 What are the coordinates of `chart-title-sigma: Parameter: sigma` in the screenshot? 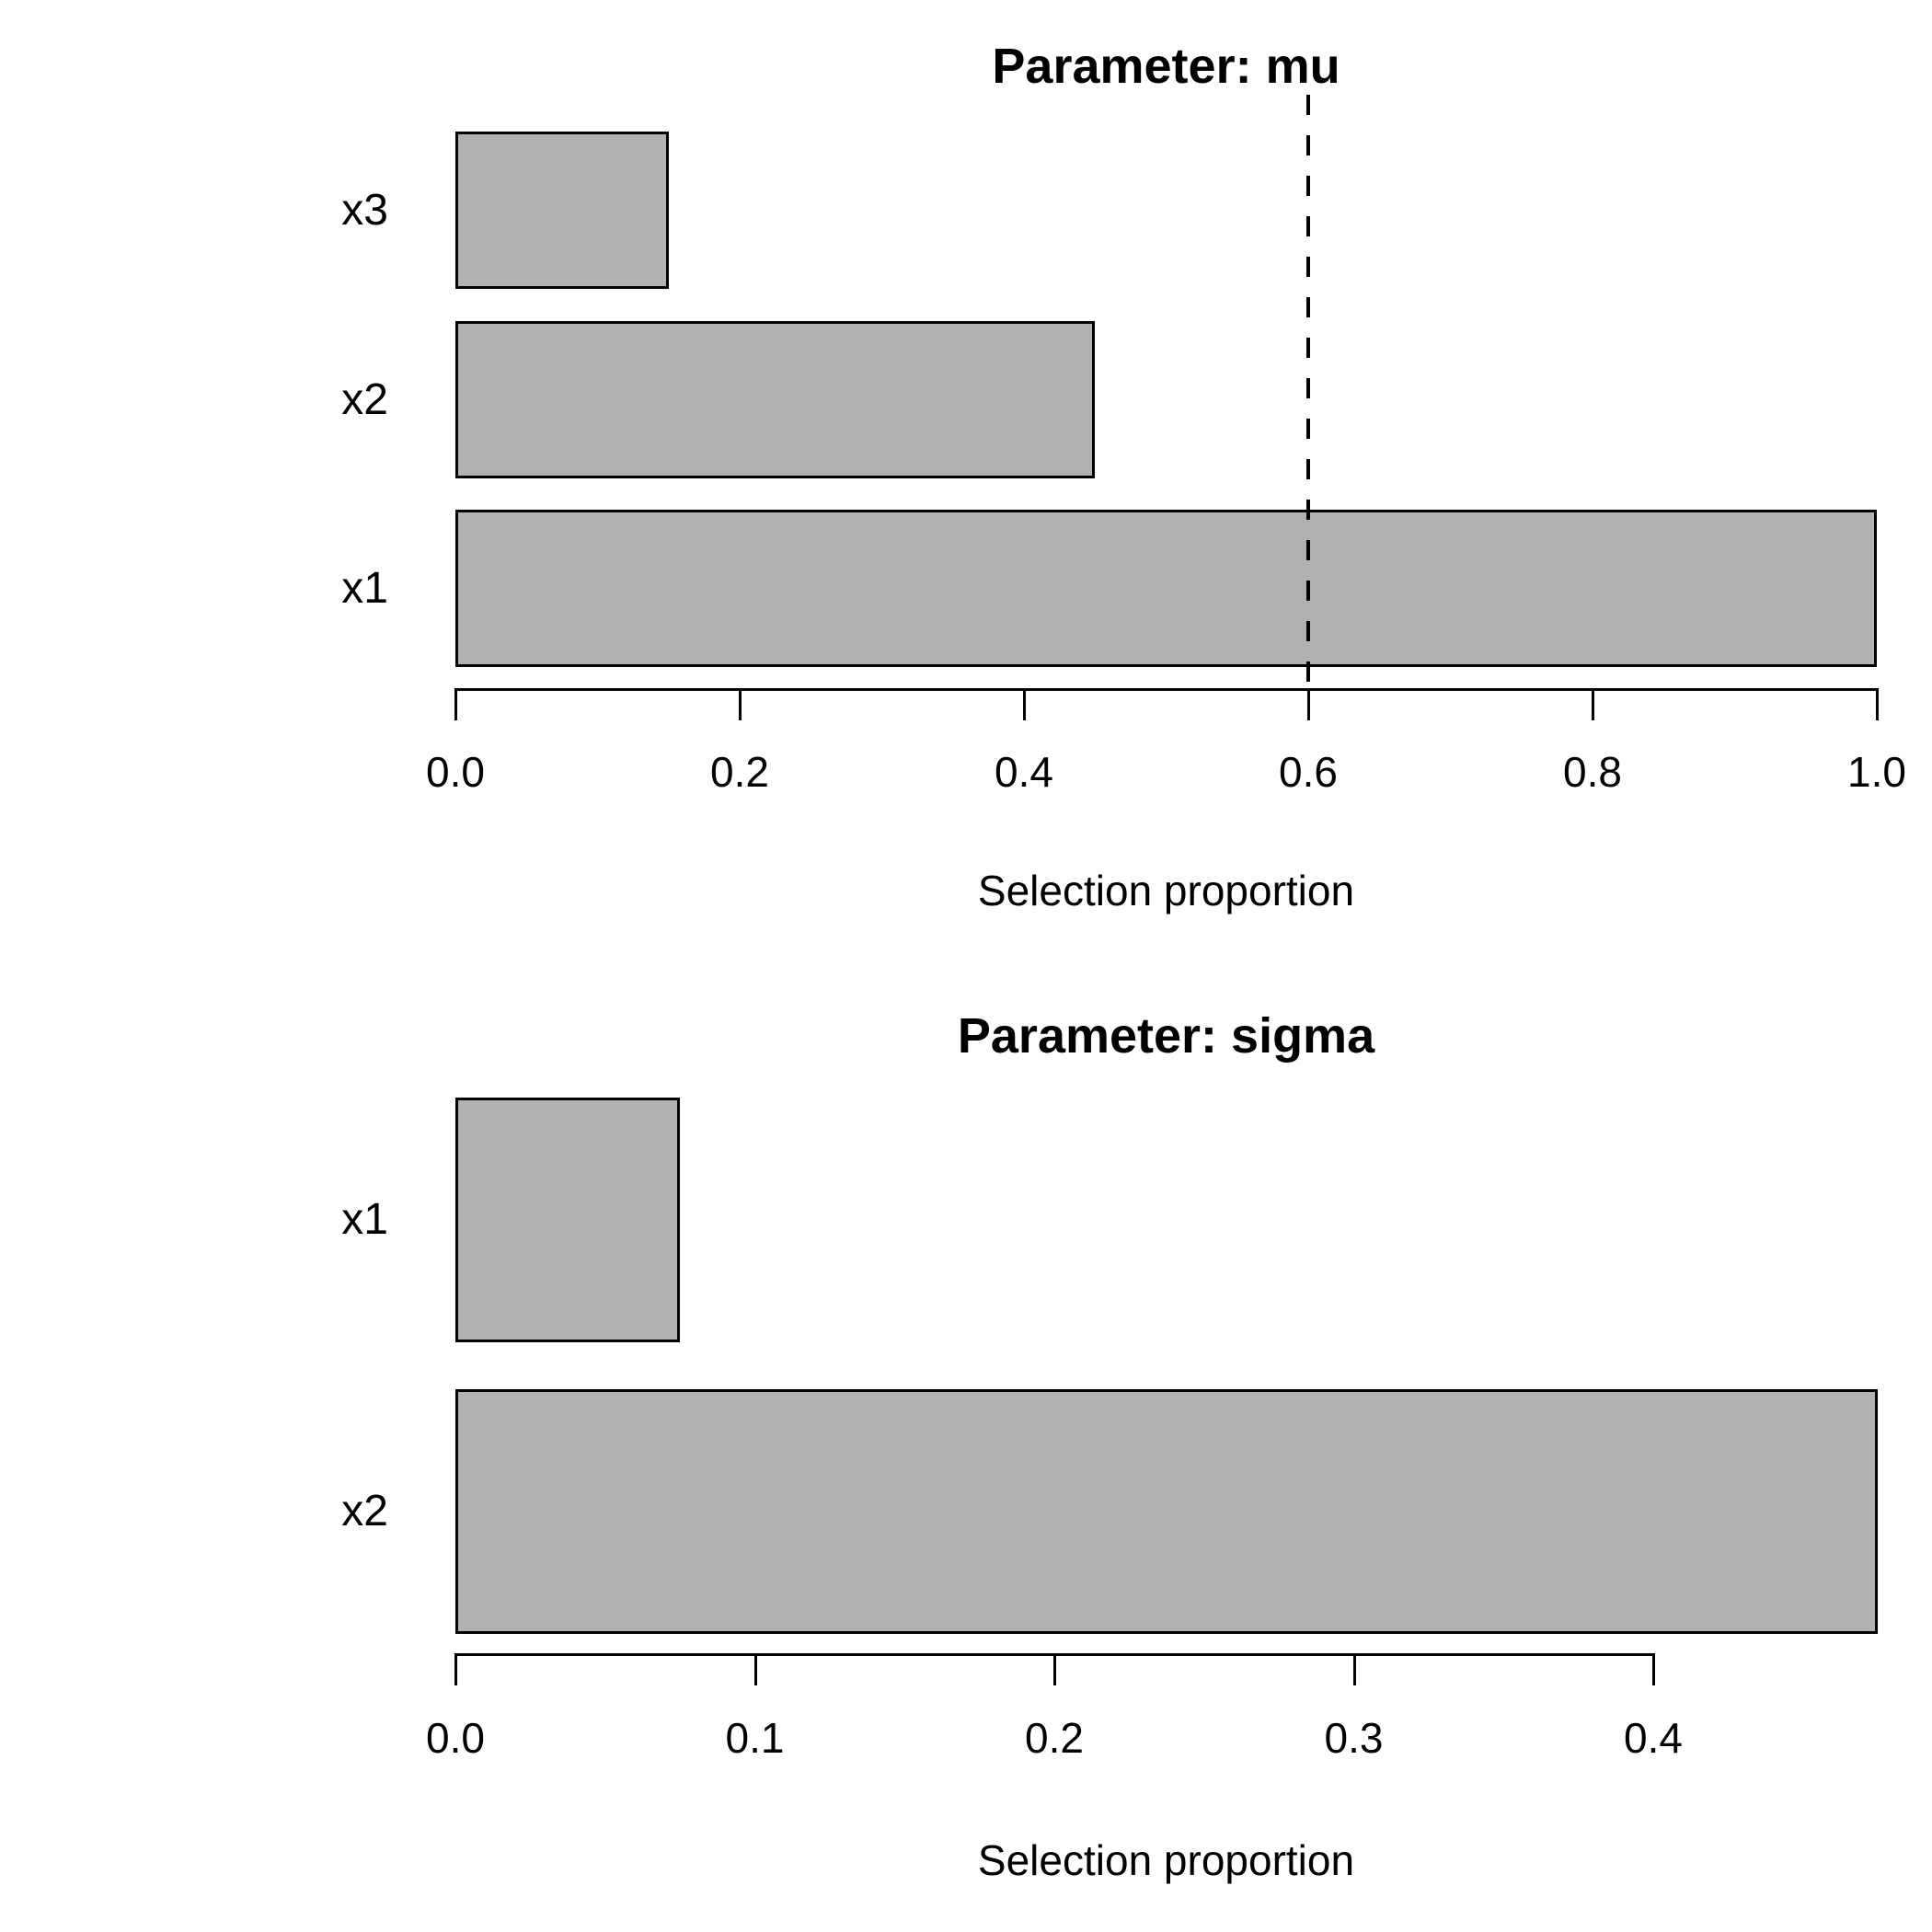 It's located at (1166, 1036).